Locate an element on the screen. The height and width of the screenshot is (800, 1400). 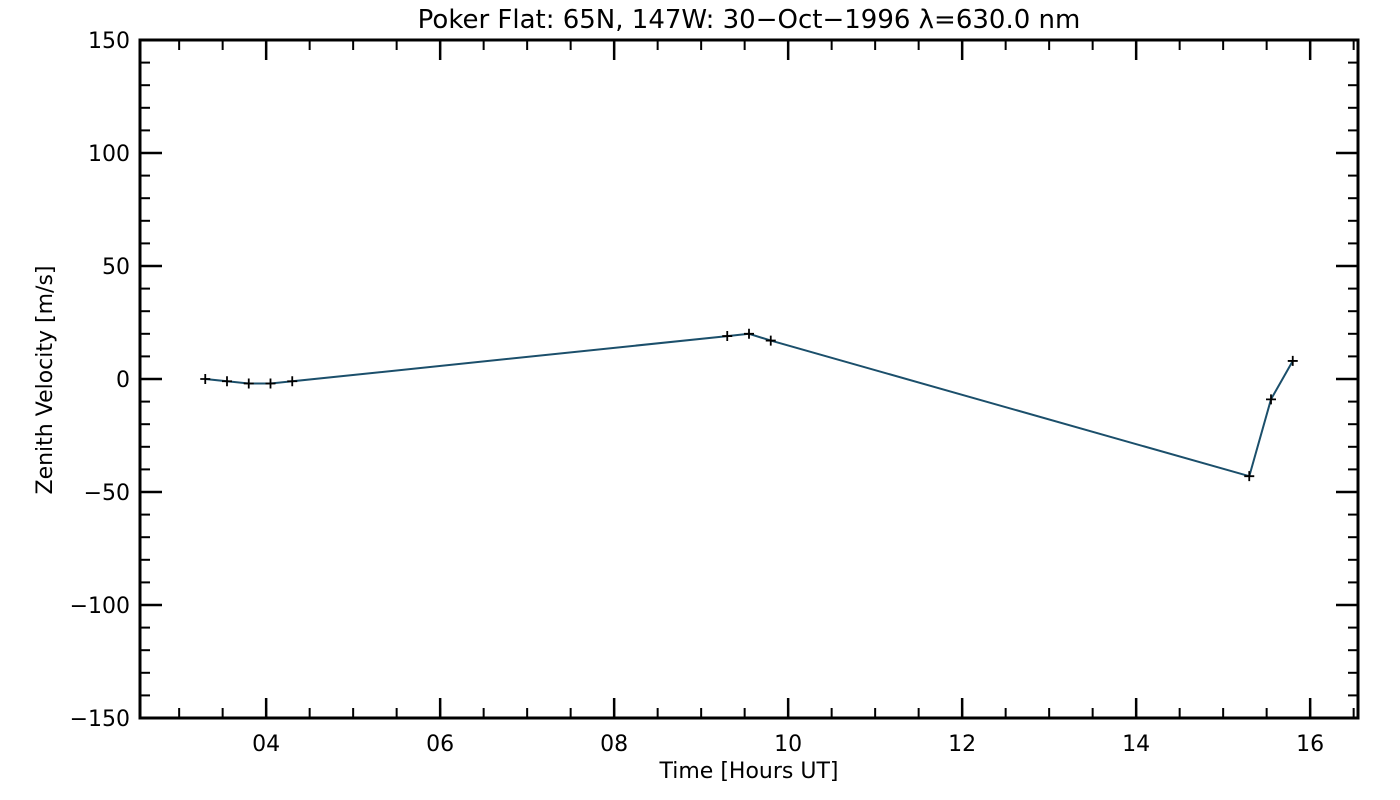
x-tick-label: 08 is located at coordinates (614, 744).